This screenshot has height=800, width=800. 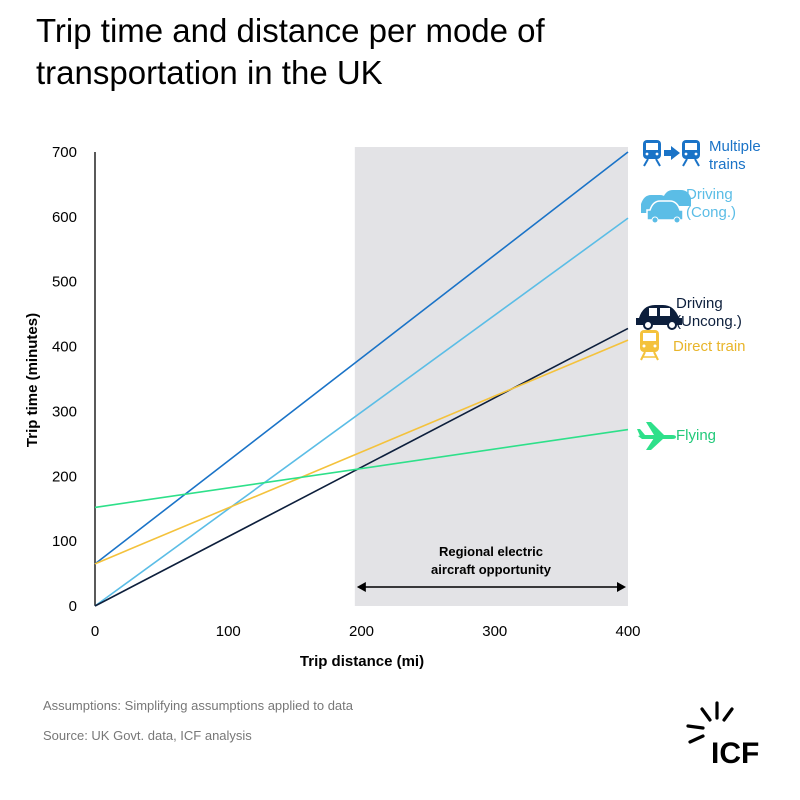 I want to click on annotation-layer: Regional electric aircraft opportunity, so click(x=491, y=568).